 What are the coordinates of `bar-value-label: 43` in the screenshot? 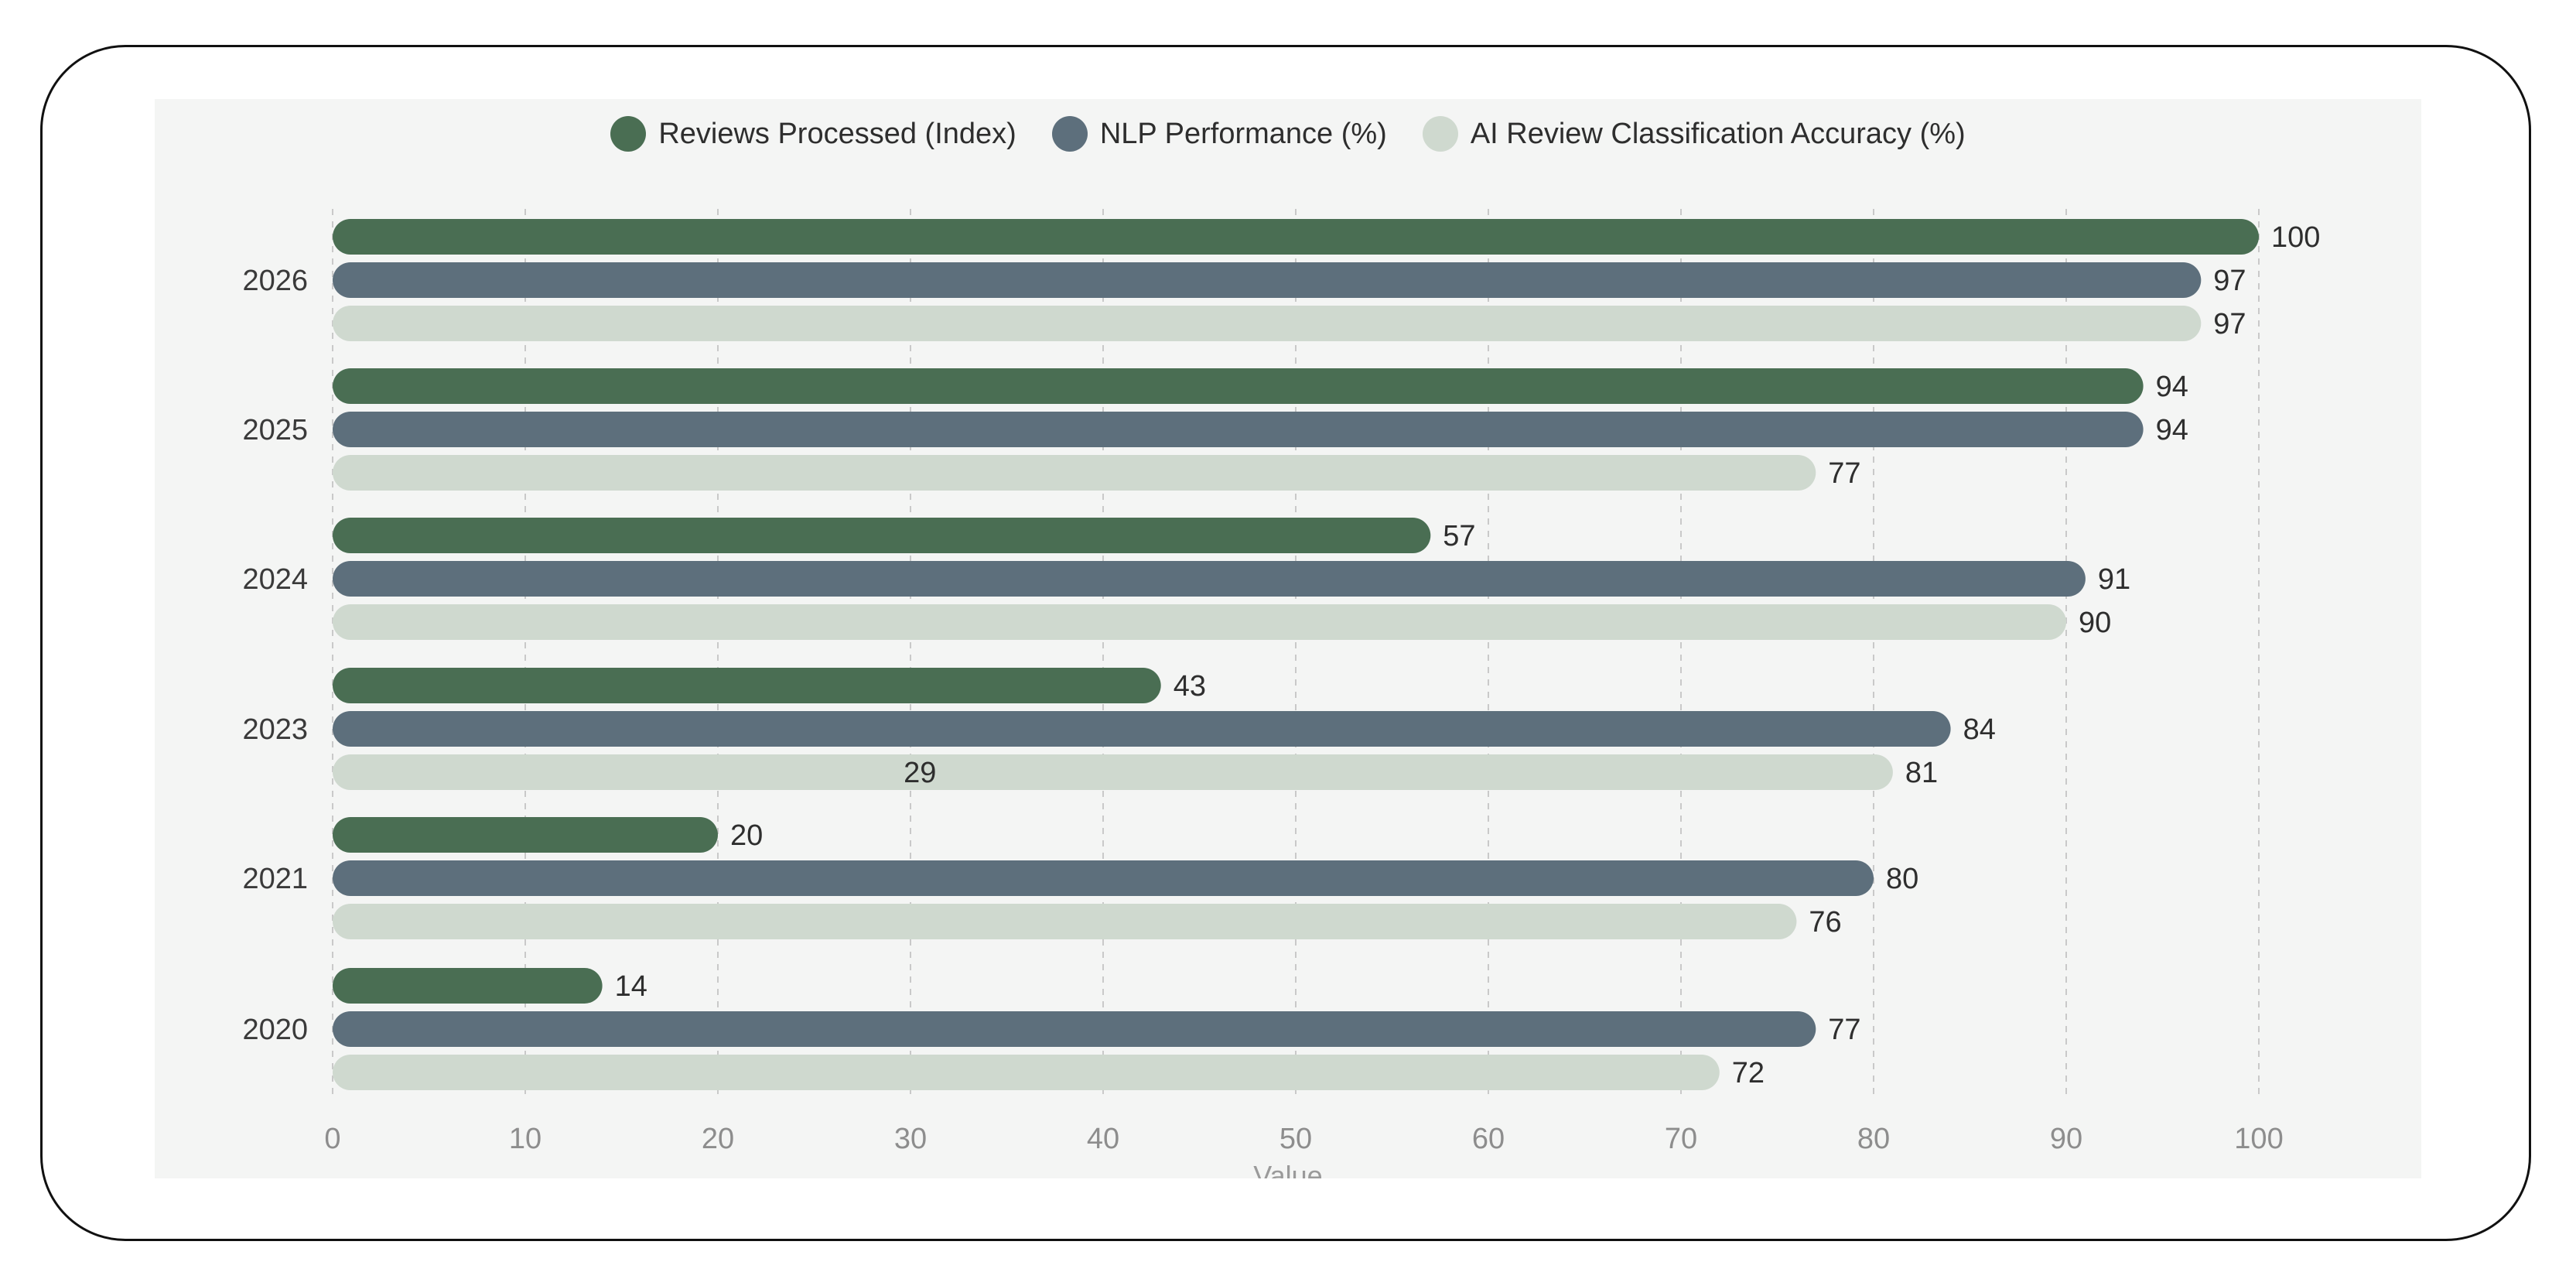 It's located at (1190, 686).